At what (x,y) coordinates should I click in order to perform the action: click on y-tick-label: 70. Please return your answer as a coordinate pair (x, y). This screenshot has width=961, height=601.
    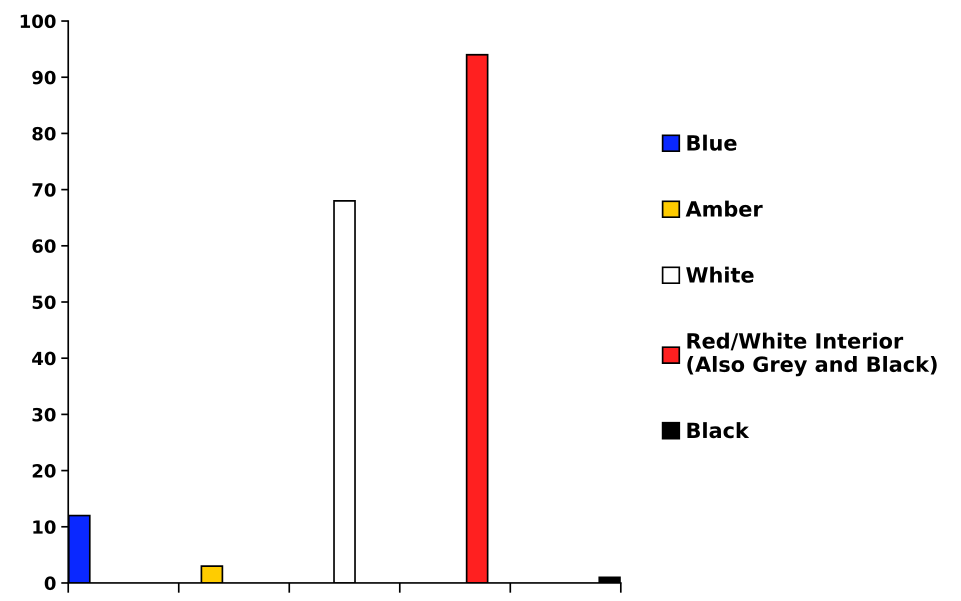
    Looking at the image, I should click on (44, 190).